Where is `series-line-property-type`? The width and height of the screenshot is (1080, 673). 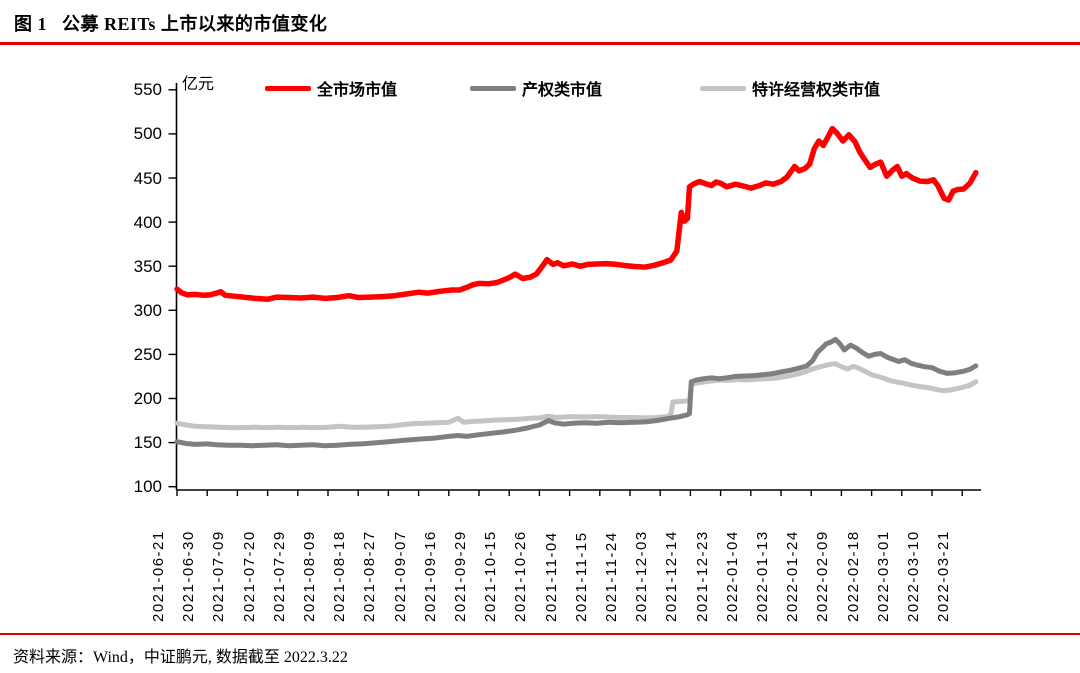
series-line-property-type is located at coordinates (576, 392).